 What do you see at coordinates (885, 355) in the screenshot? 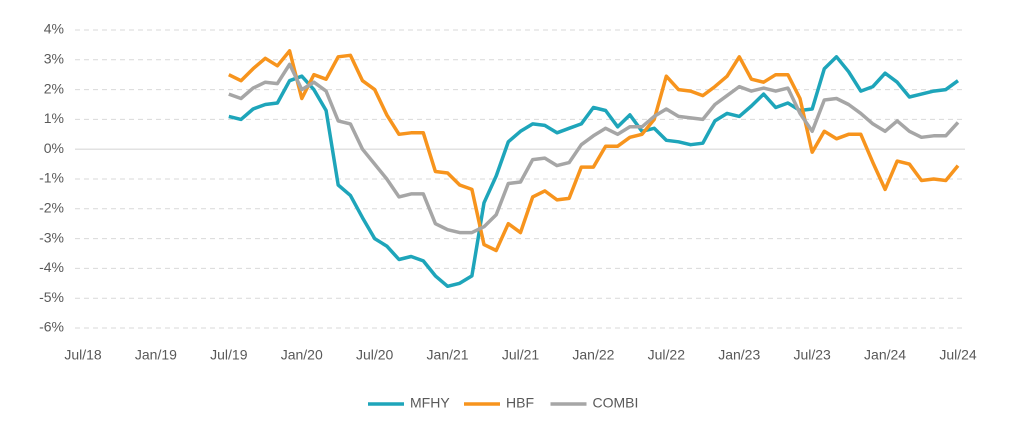
I see `x-tick-label: Jan/24` at bounding box center [885, 355].